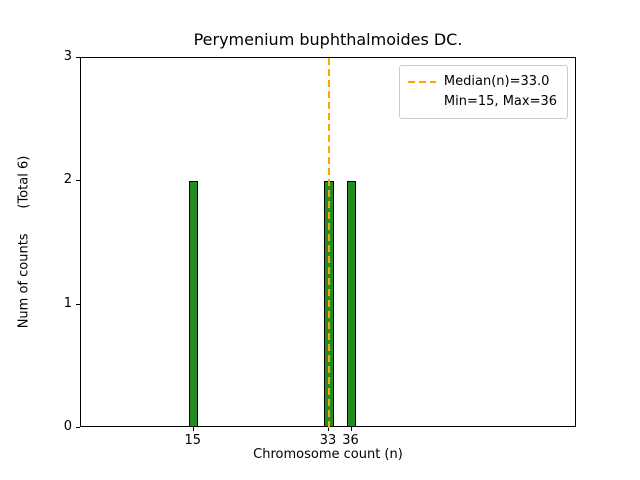 Image resolution: width=640 pixels, height=480 pixels. I want to click on chart-title: Perymenium buphthalmoides DC., so click(328, 39).